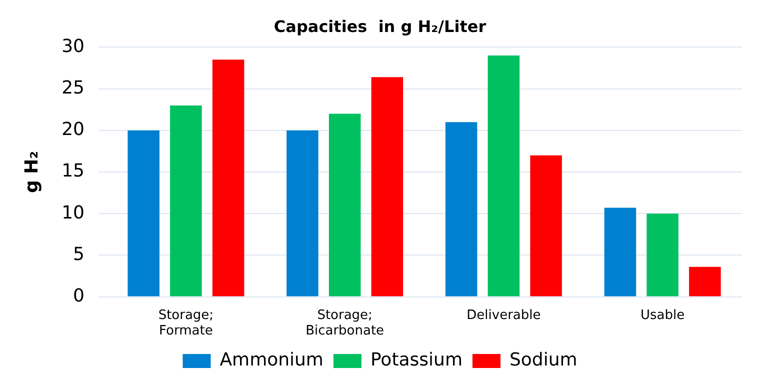 The width and height of the screenshot is (780, 388). Describe the element at coordinates (186, 323) in the screenshot. I see `x-tick-label: Storage; Formate` at that location.